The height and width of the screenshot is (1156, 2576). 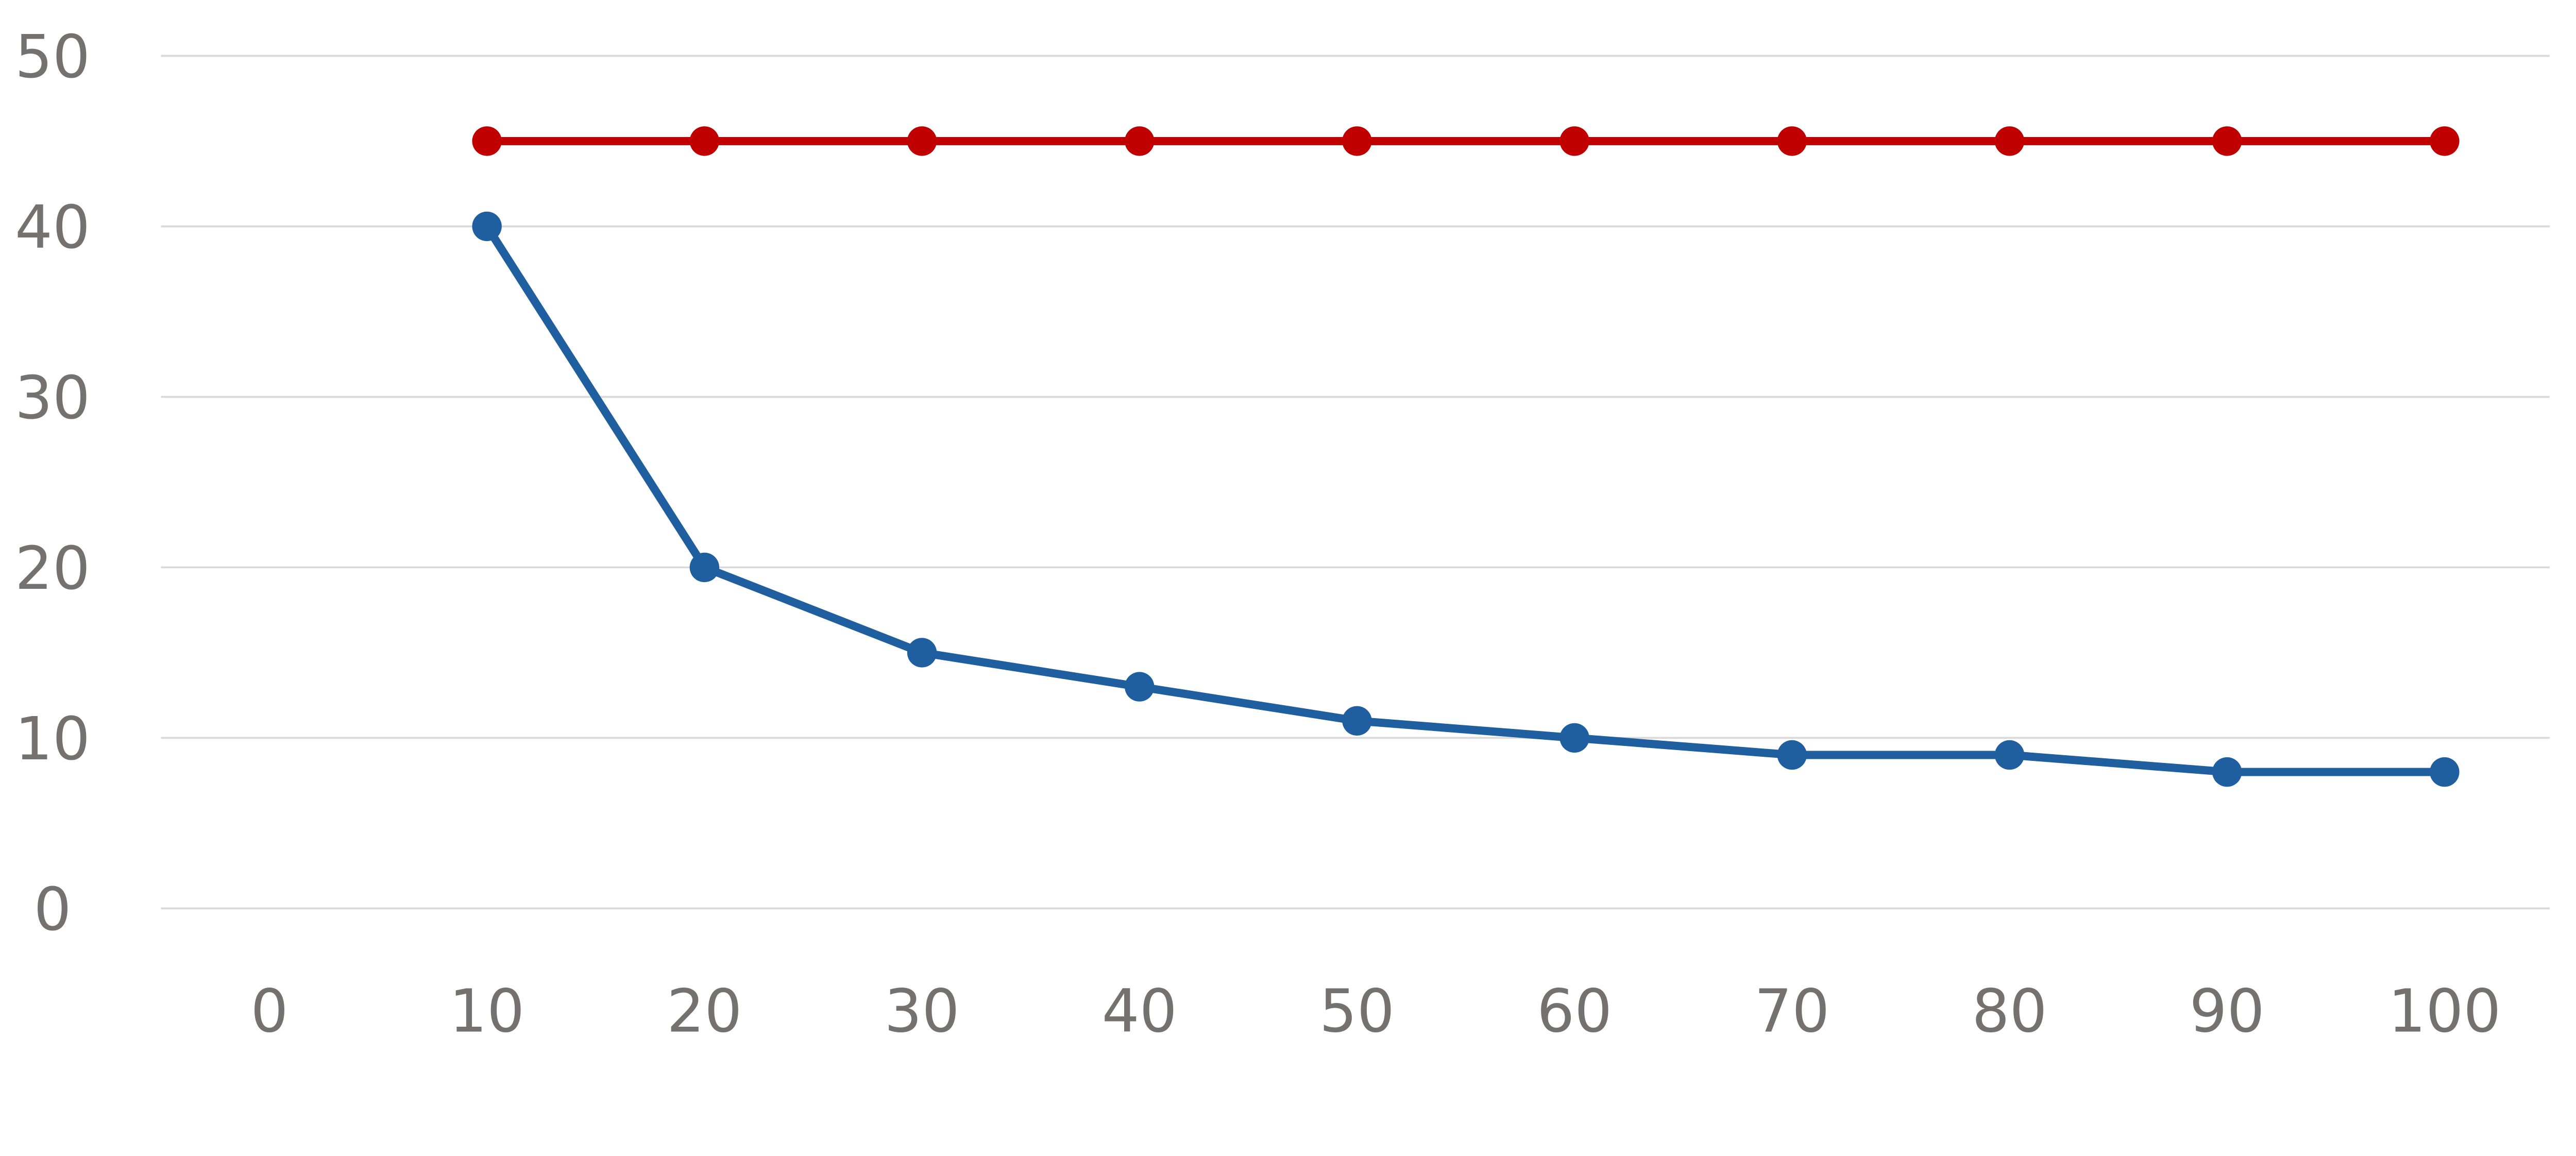 I want to click on x-axis-ticks: 0 10 20 30 40 50 60 70 80 90 100, so click(x=1375, y=1011).